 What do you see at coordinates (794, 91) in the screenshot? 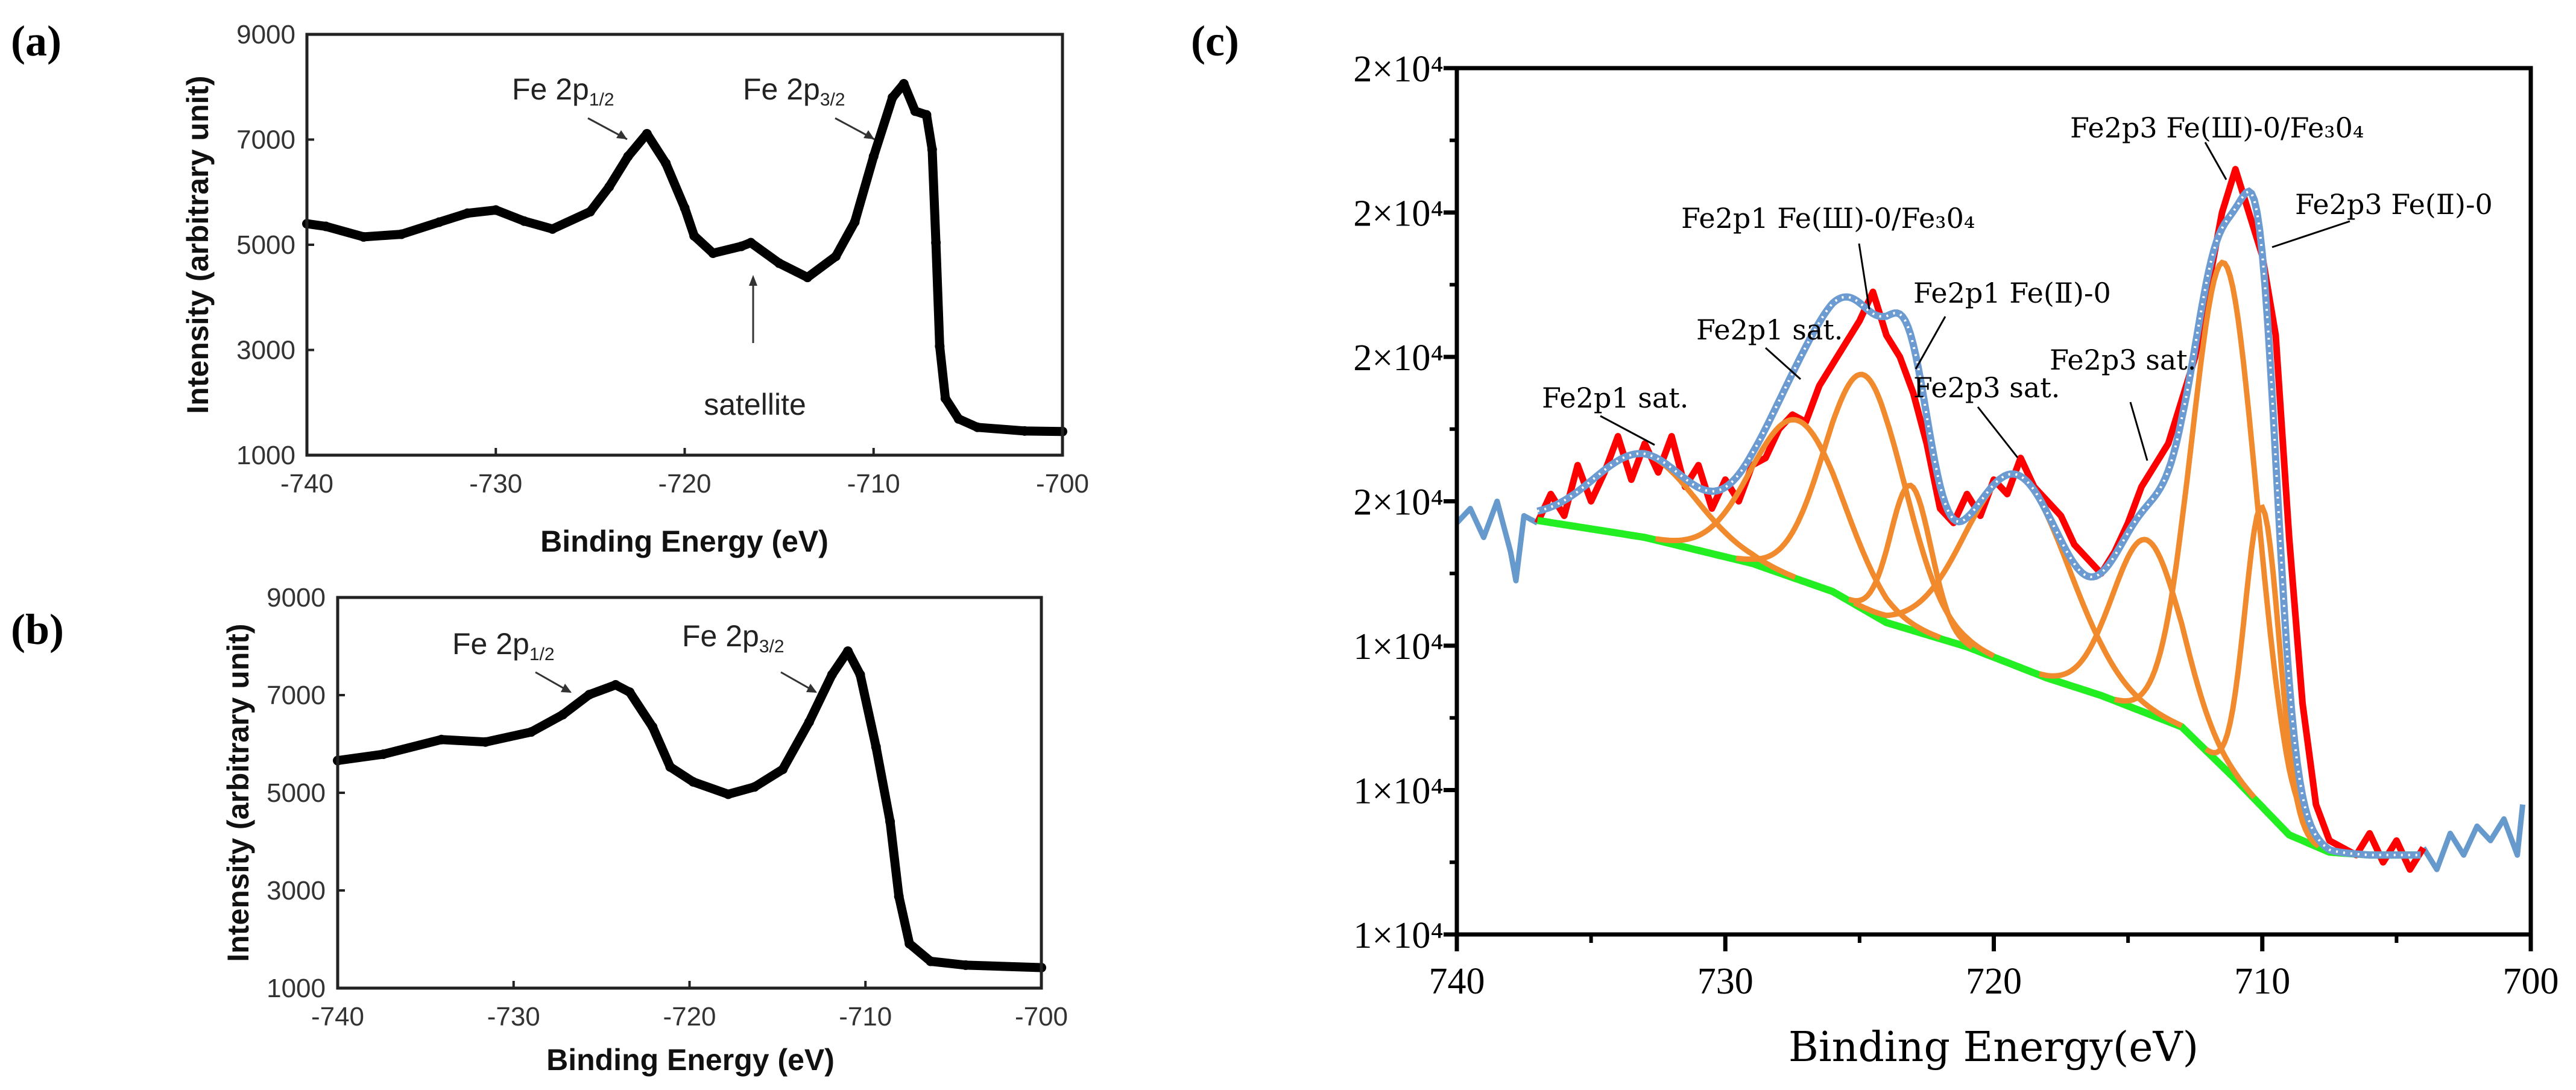
I see `annotation-a-fe2p32: Fe 2p3/2` at bounding box center [794, 91].